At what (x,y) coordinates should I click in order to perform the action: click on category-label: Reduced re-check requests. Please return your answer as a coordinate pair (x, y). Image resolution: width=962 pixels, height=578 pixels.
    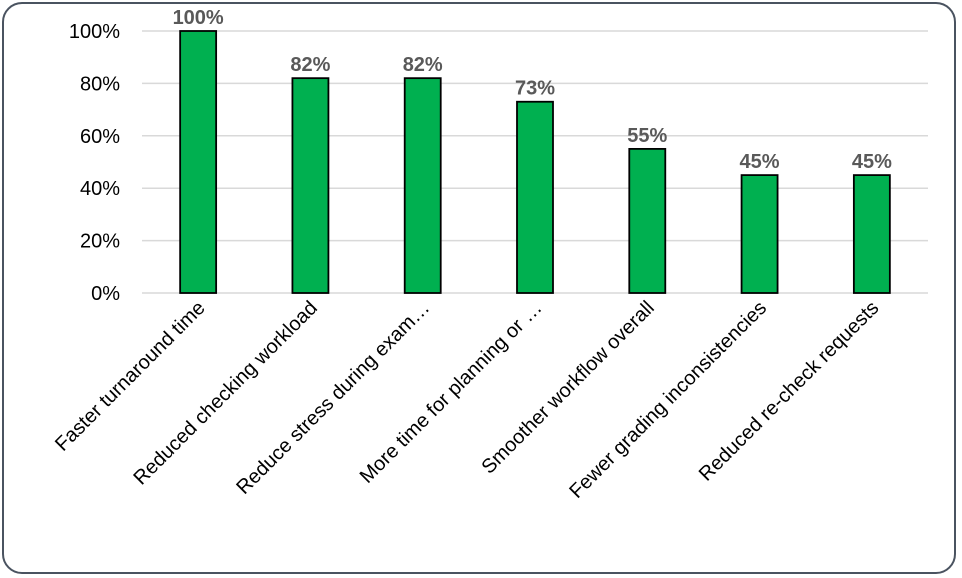
    Looking at the image, I should click on (789, 391).